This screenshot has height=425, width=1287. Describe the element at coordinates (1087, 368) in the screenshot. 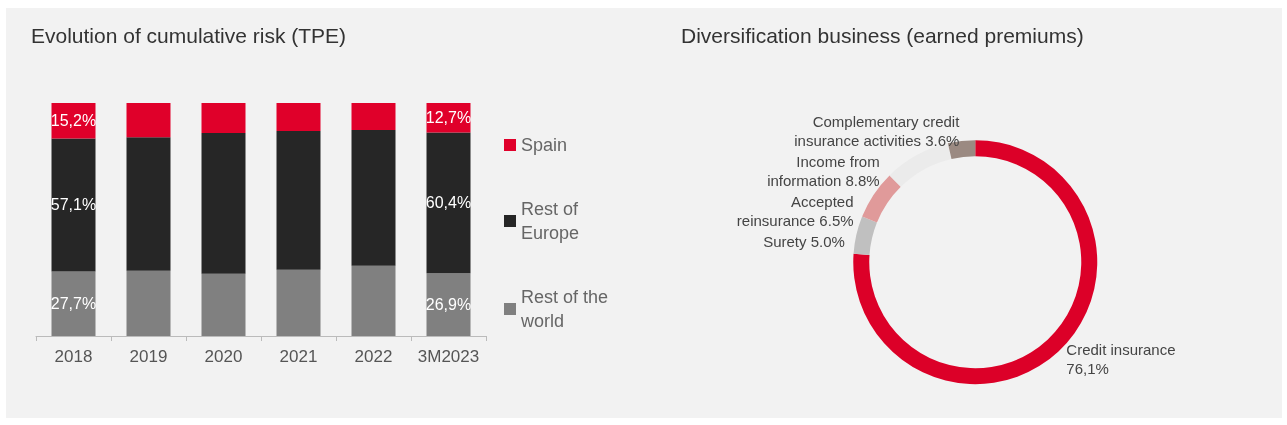

I see `data-label: 76,1%` at that location.